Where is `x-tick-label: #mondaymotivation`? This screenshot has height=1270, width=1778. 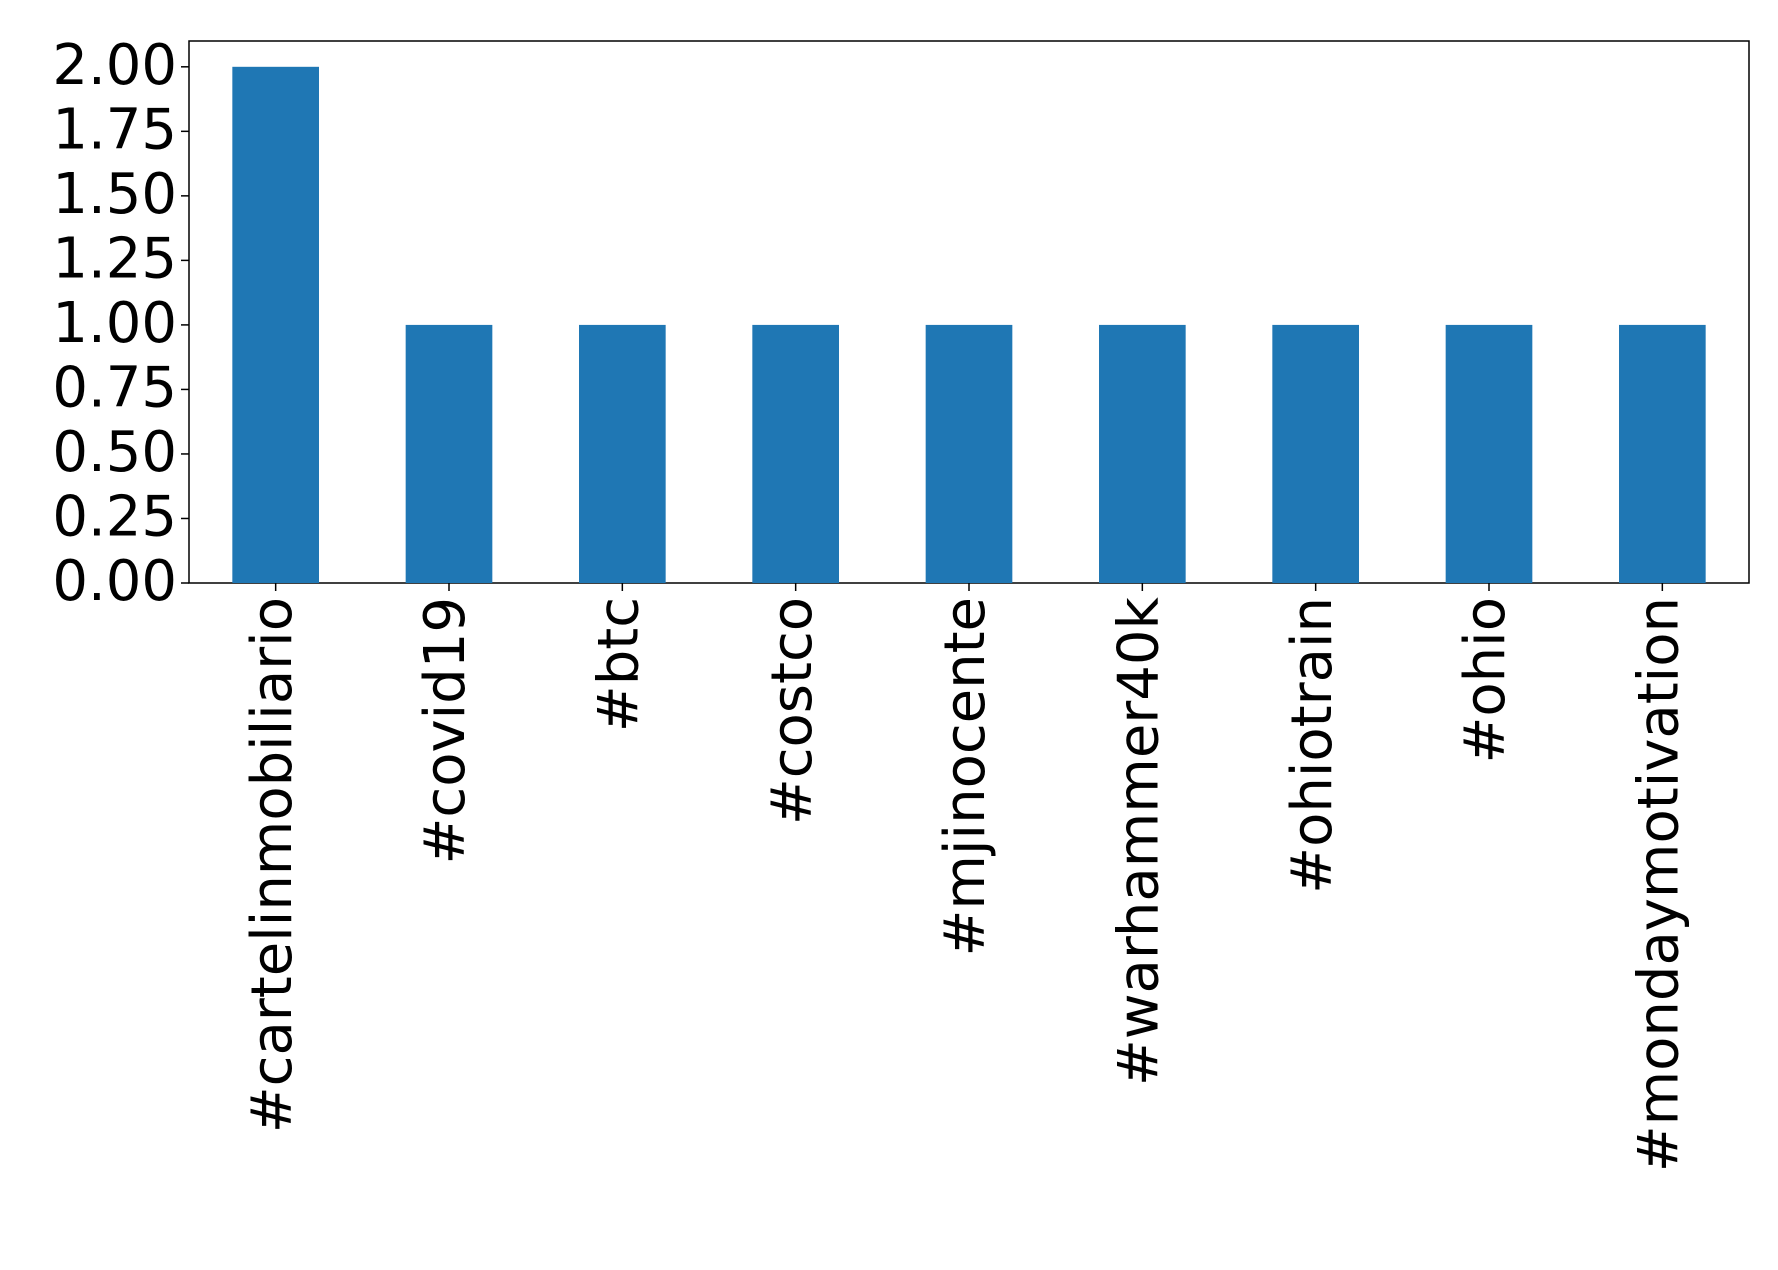
x-tick-label: #mondaymotivation is located at coordinates (1658, 884).